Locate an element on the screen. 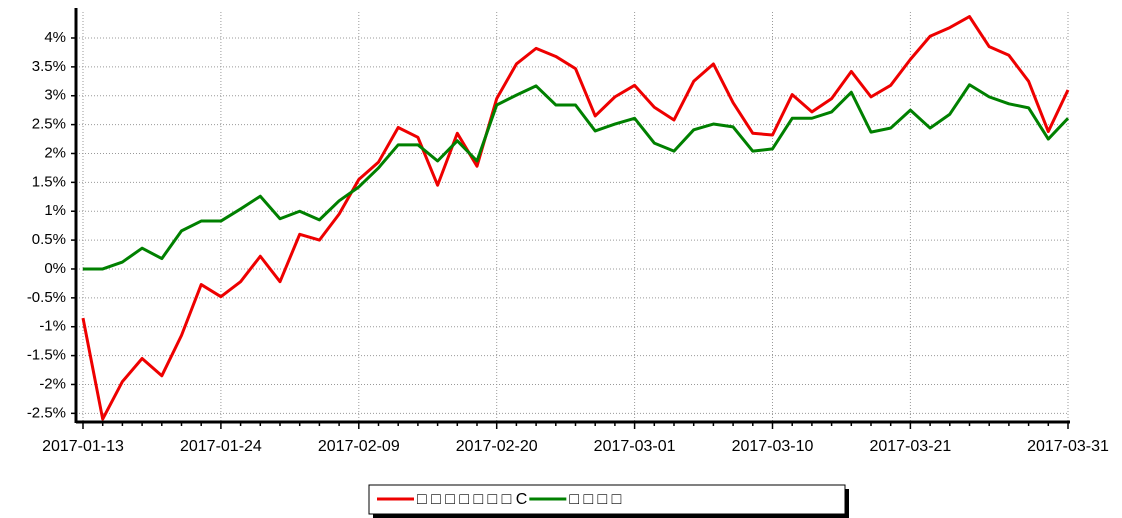  x-tick-label: 2017-03-21 is located at coordinates (910, 446).